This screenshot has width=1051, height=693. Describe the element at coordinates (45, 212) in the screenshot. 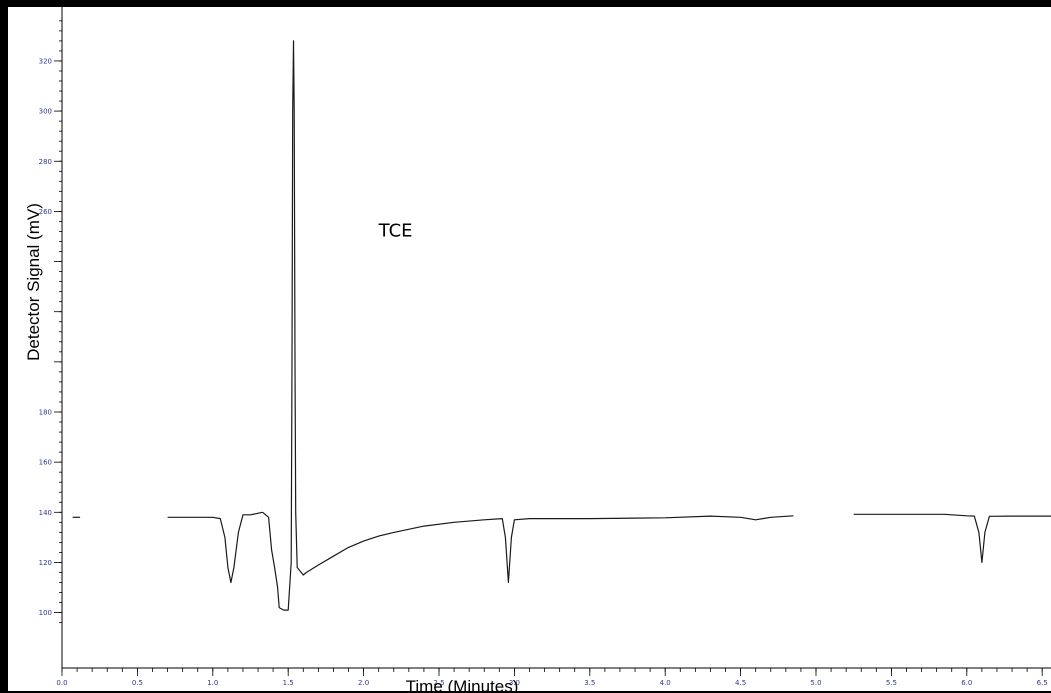

I see `y-tick-label: 260` at that location.